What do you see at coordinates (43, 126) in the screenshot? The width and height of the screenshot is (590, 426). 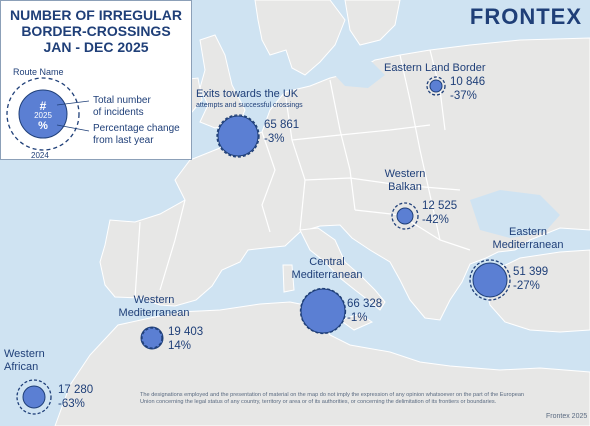 I see `legend-symbol-pct: %` at bounding box center [43, 126].